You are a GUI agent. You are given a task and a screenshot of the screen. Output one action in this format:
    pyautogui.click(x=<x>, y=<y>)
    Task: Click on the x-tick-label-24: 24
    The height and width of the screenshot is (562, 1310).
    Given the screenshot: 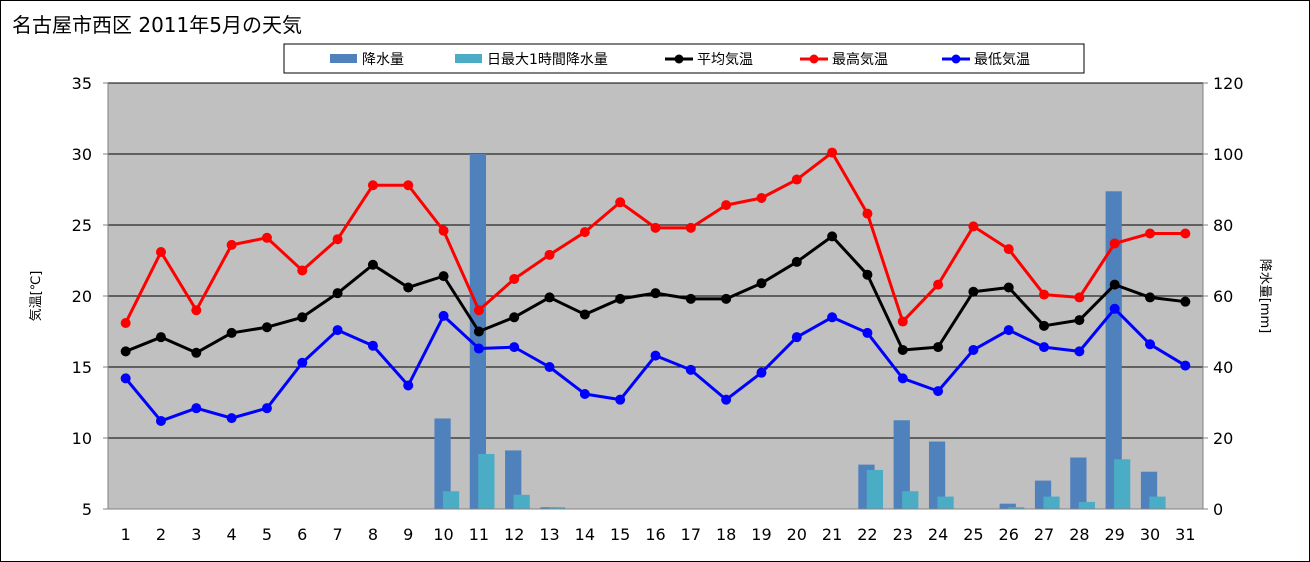 What is the action you would take?
    pyautogui.click(x=938, y=534)
    